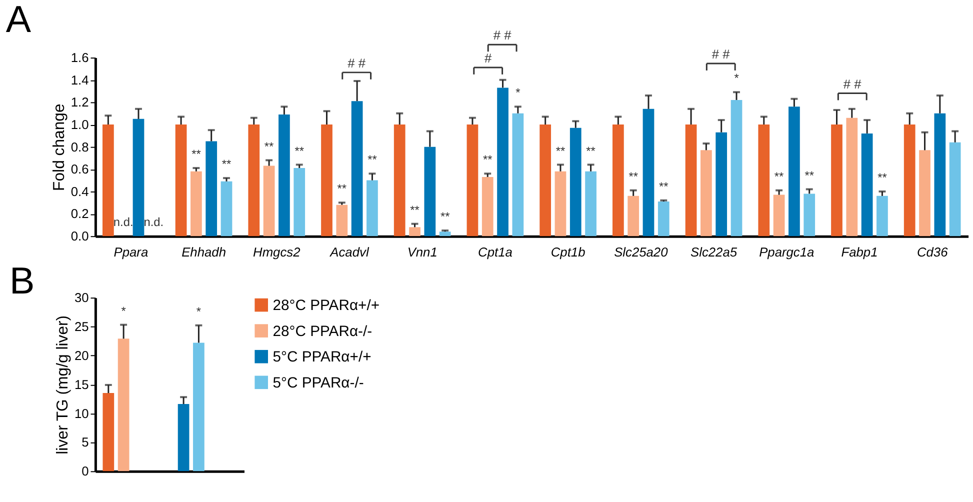 The image size is (973, 502). Describe the element at coordinates (81, 326) in the screenshot. I see `y-tick-label: 25` at that location.